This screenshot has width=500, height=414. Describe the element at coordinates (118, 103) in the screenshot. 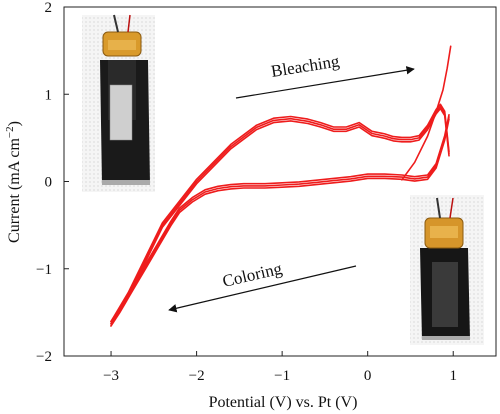

I see `bleached-device-photo` at that location.